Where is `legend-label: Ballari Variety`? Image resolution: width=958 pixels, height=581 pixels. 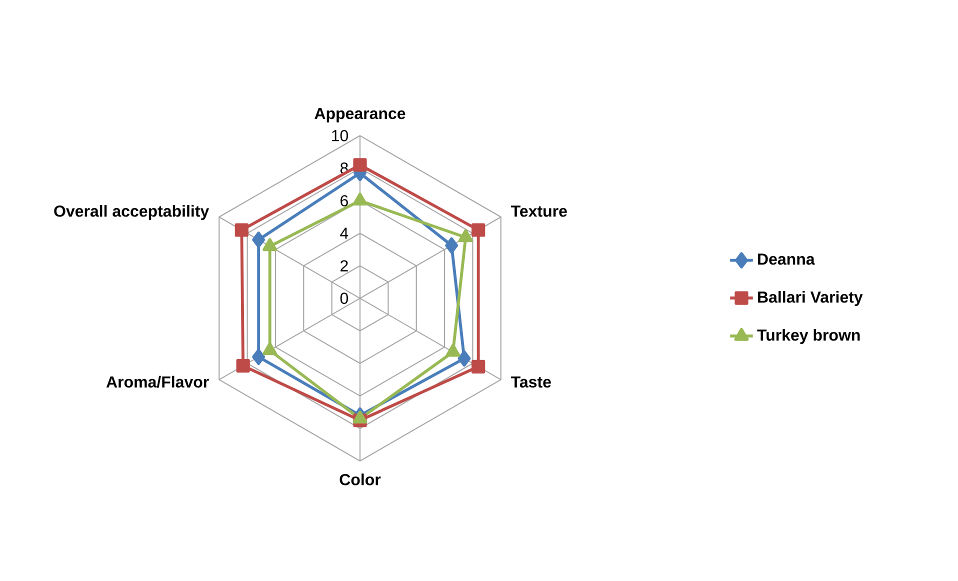
legend-label: Ballari Variety is located at coordinates (810, 298).